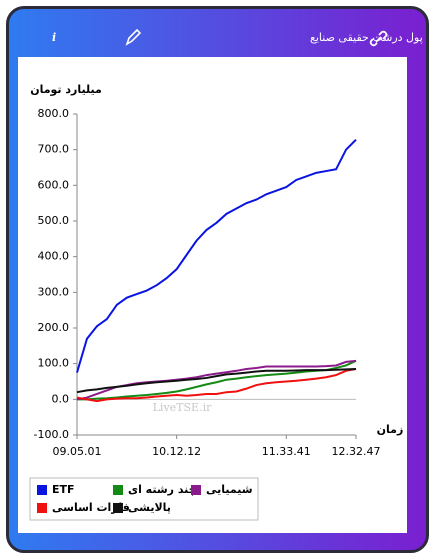 This screenshot has height=559, width=433. I want to click on y-tick-label: 100.0, so click(54, 363).